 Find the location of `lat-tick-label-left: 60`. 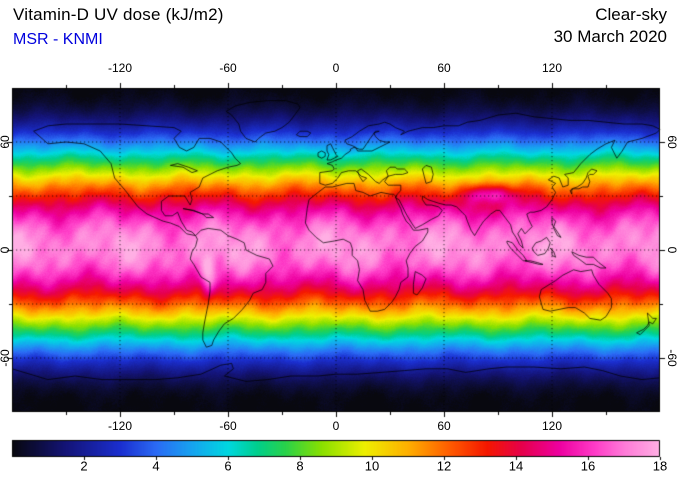

lat-tick-label-left: 60 is located at coordinates (6, 142).